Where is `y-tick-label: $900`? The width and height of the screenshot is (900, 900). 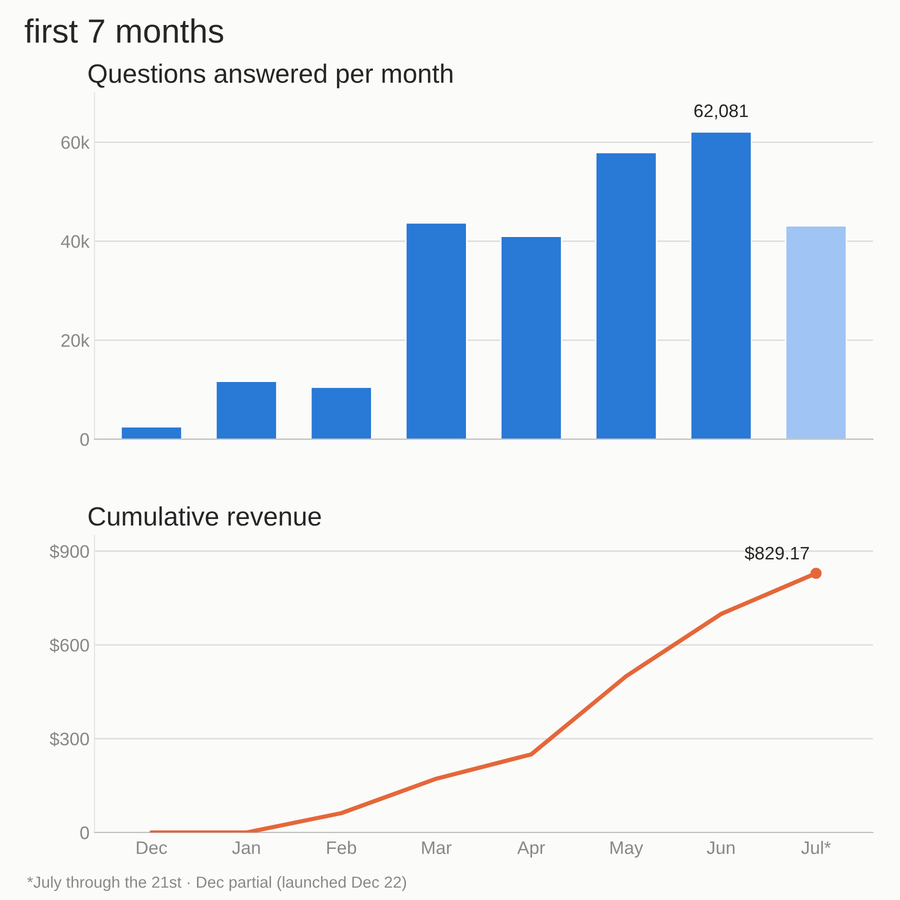
y-tick-label: $900 is located at coordinates (69, 551).